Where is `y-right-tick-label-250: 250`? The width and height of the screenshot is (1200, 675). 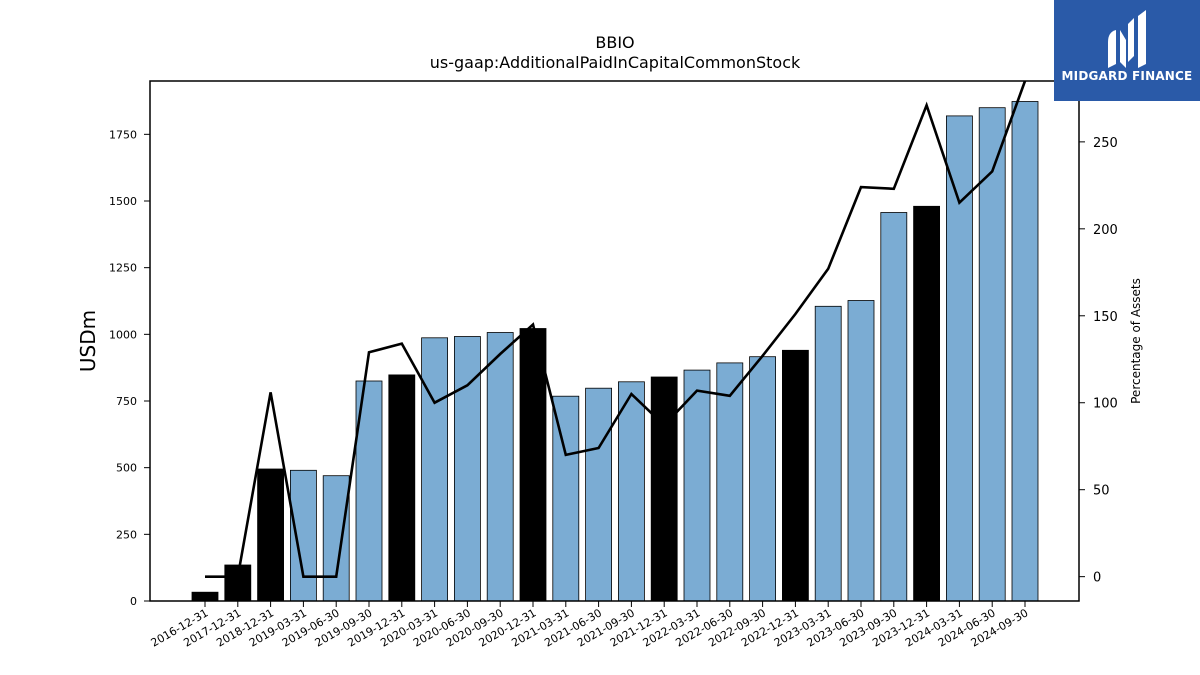
y-right-tick-label-250: 250 is located at coordinates (1105, 143).